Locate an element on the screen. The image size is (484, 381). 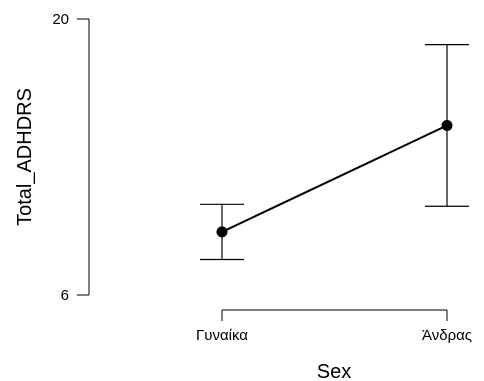
y-tick-label-bottom: 6 is located at coordinates (65, 295).